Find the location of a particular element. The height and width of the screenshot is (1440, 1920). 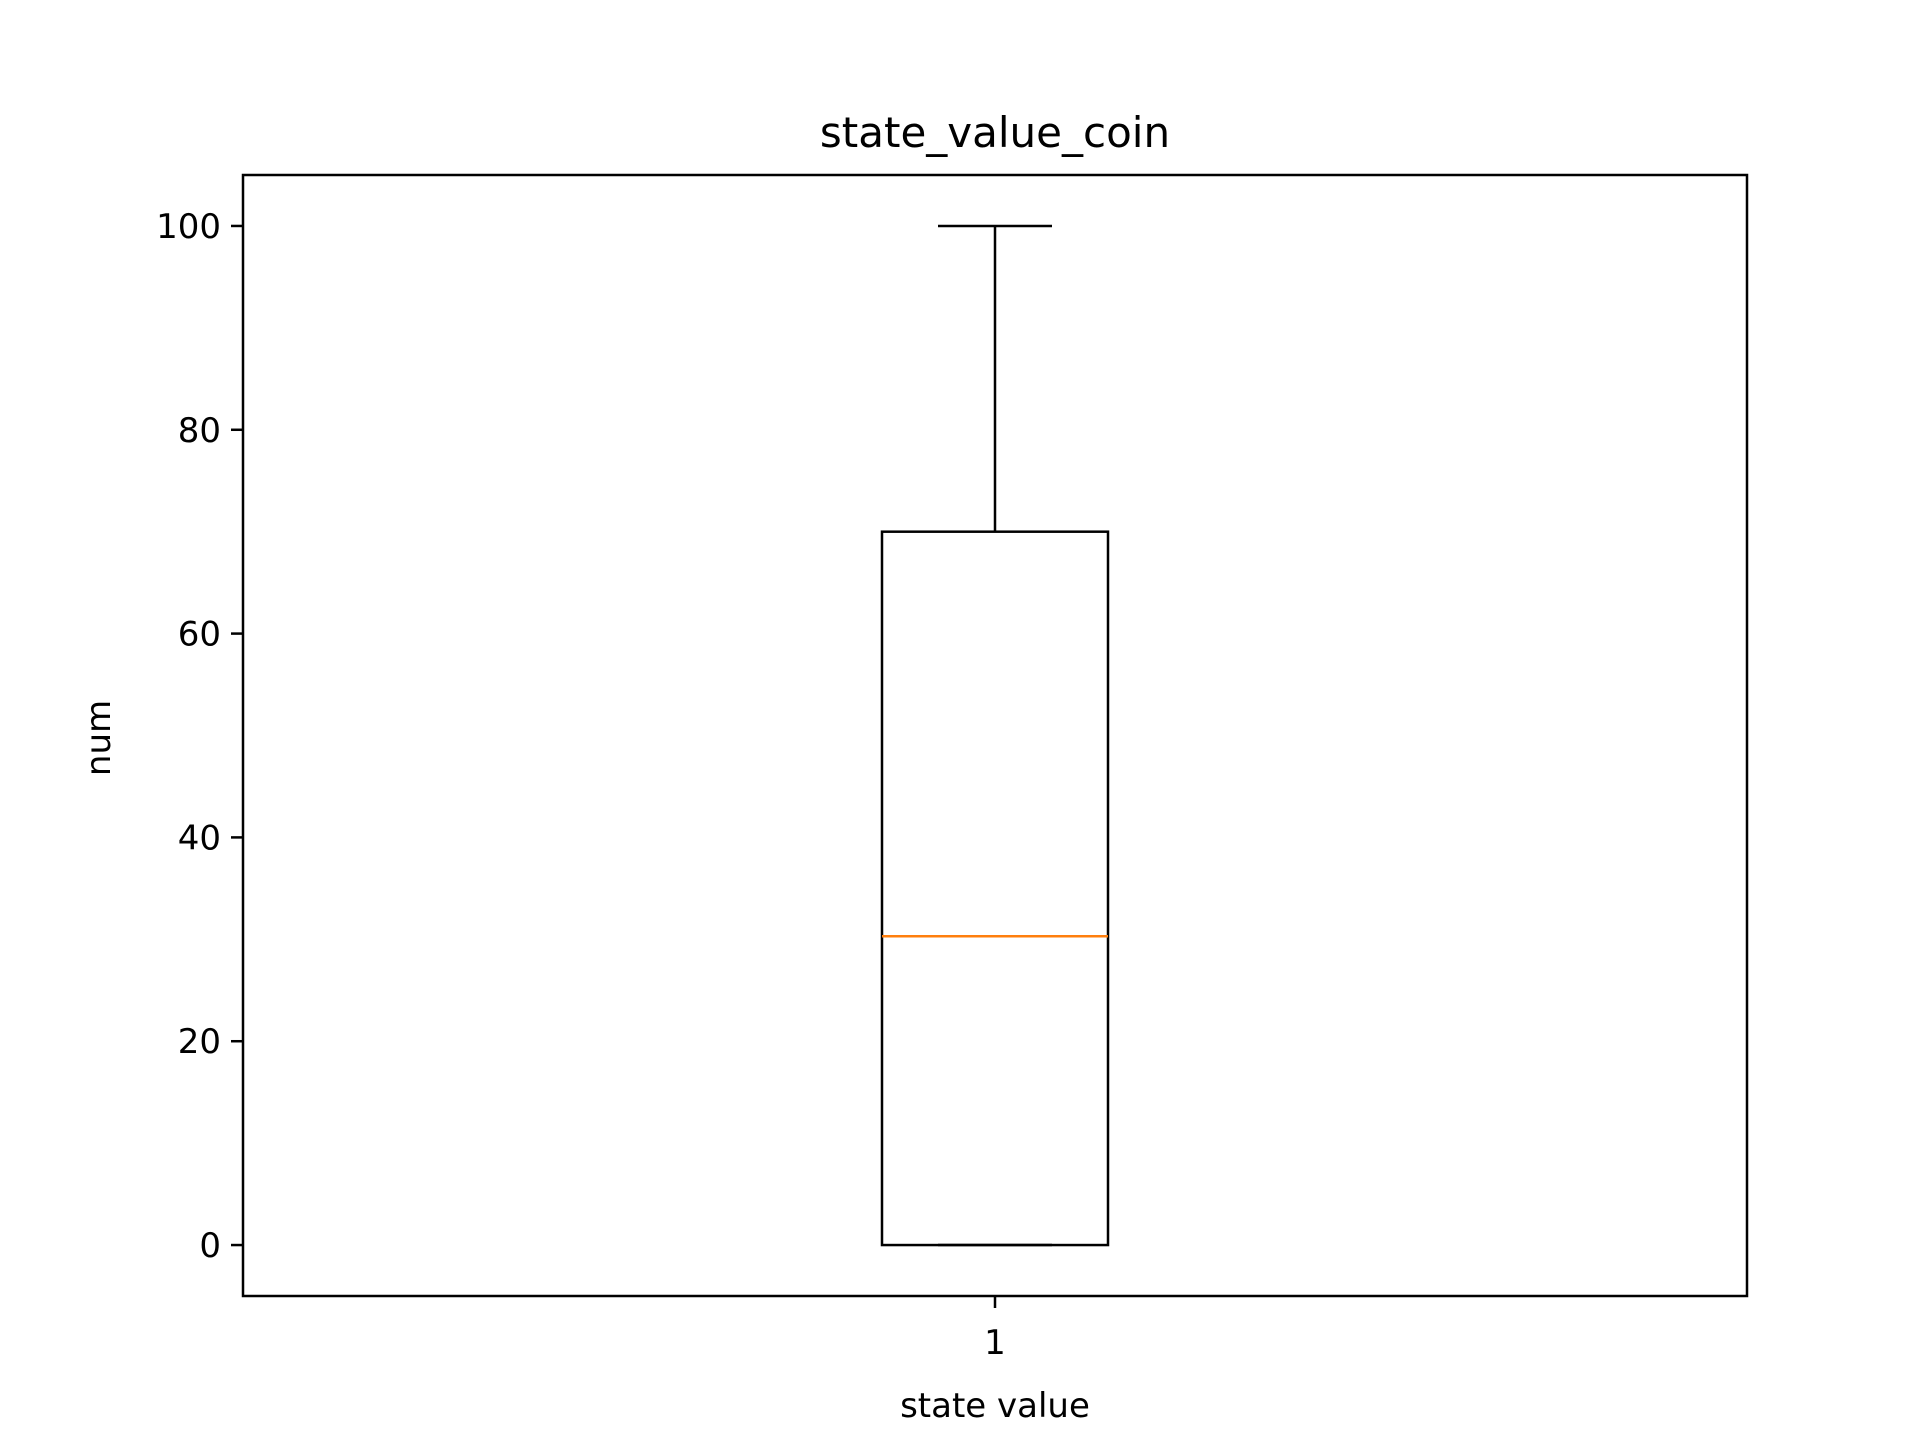

y-tick-label: 80 is located at coordinates (199, 431).